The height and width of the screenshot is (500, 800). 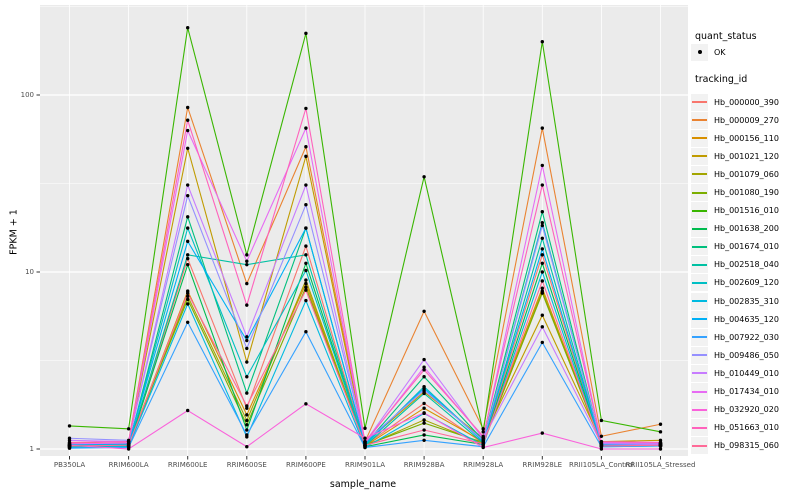 What do you see at coordinates (187, 465) in the screenshot?
I see `x-tick-label: RRIM600LE` at bounding box center [187, 465].